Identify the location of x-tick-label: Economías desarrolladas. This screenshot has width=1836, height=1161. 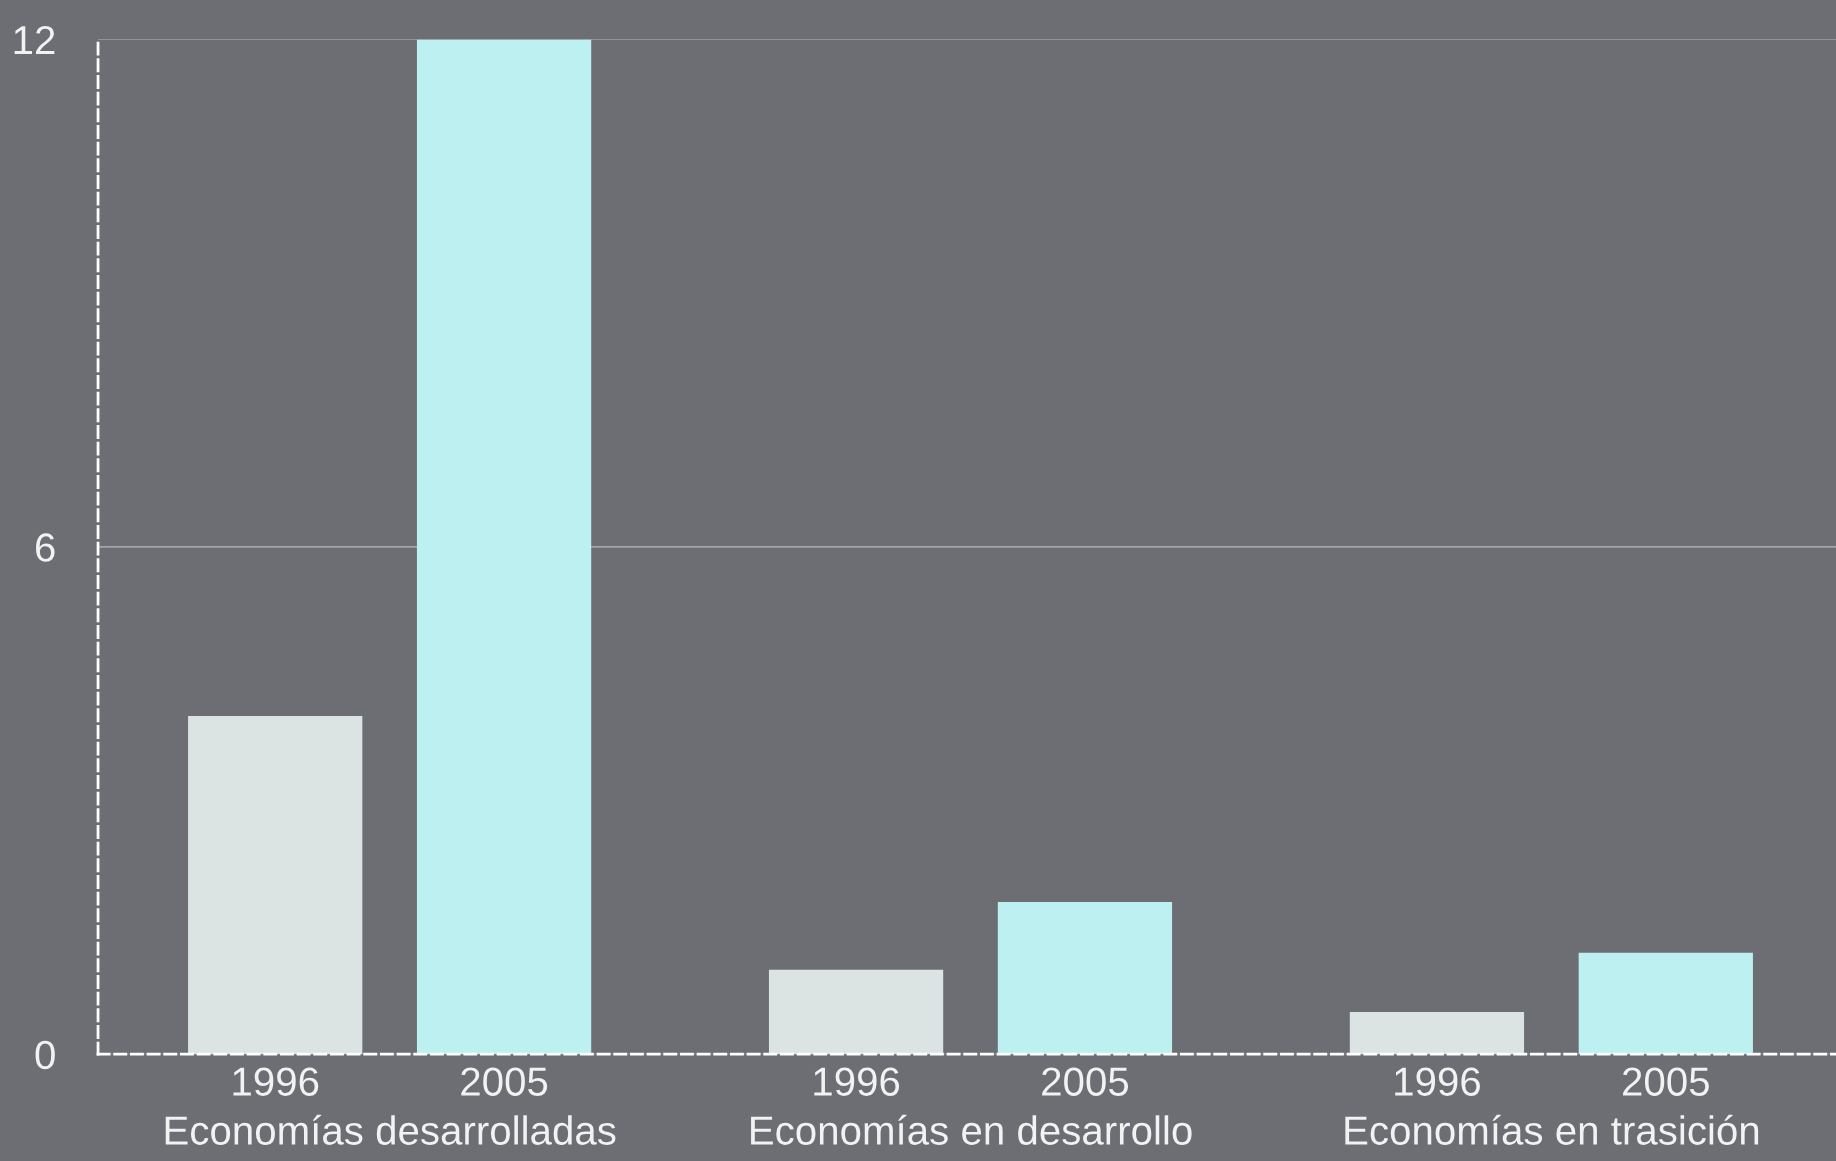
(390, 1129).